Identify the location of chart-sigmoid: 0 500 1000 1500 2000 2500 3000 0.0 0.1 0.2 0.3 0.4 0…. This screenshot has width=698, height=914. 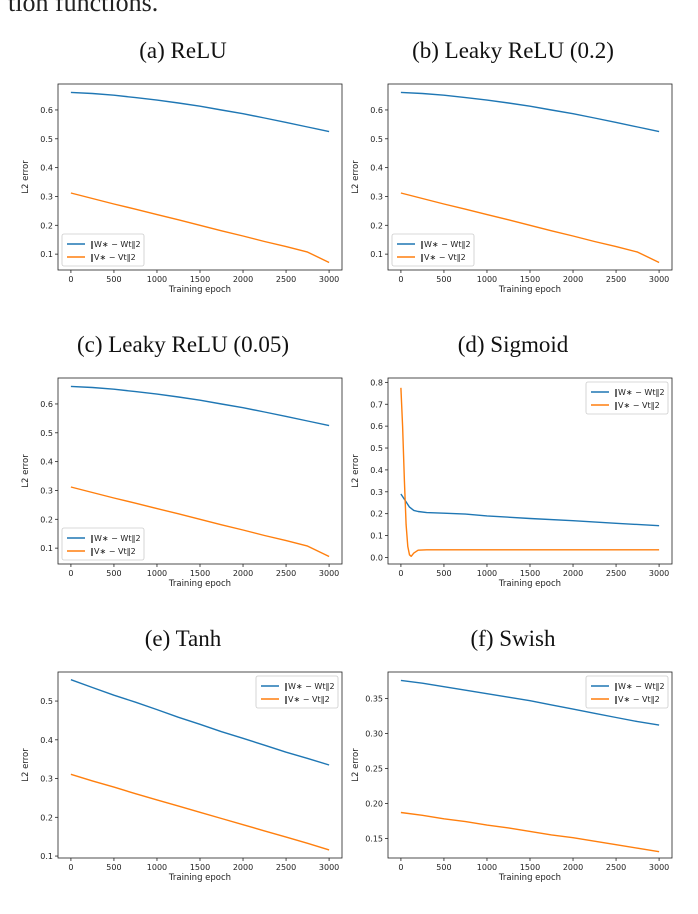
(512, 483).